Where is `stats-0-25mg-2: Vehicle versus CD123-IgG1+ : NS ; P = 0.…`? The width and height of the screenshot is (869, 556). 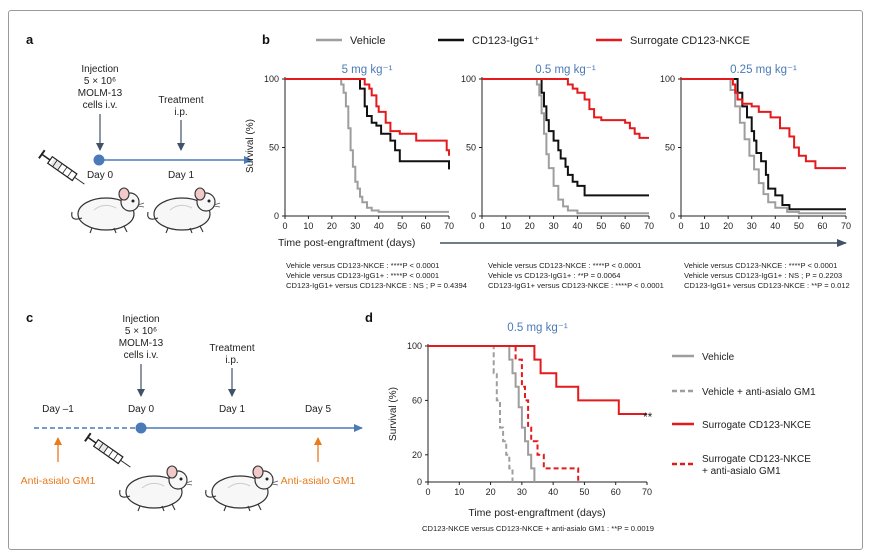
stats-0-25mg-2: Vehicle versus CD123-IgG1+ : NS ; P = 0.… is located at coordinates (763, 275).